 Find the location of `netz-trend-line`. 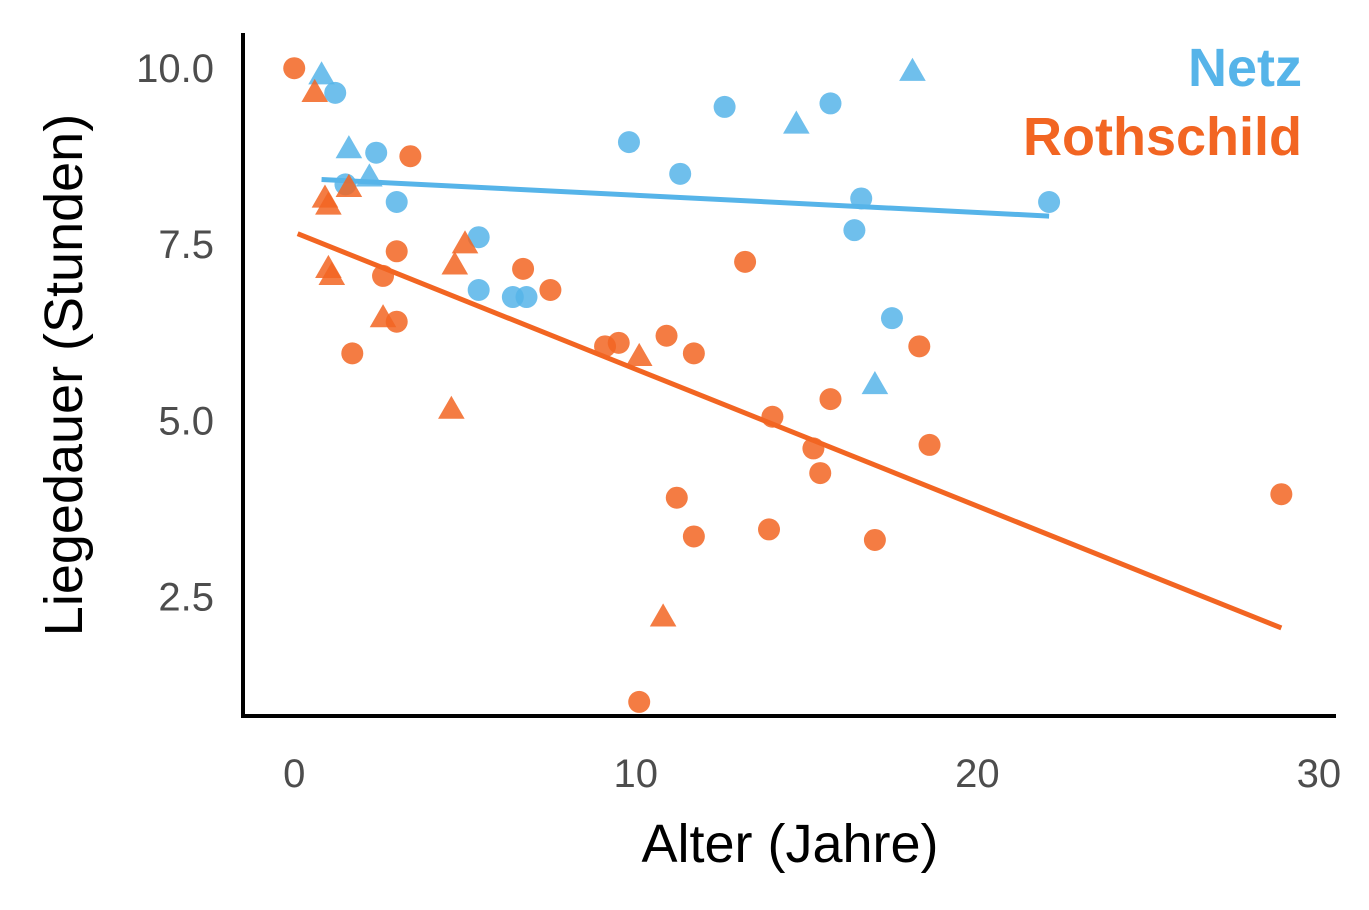

netz-trend-line is located at coordinates (685, 197).